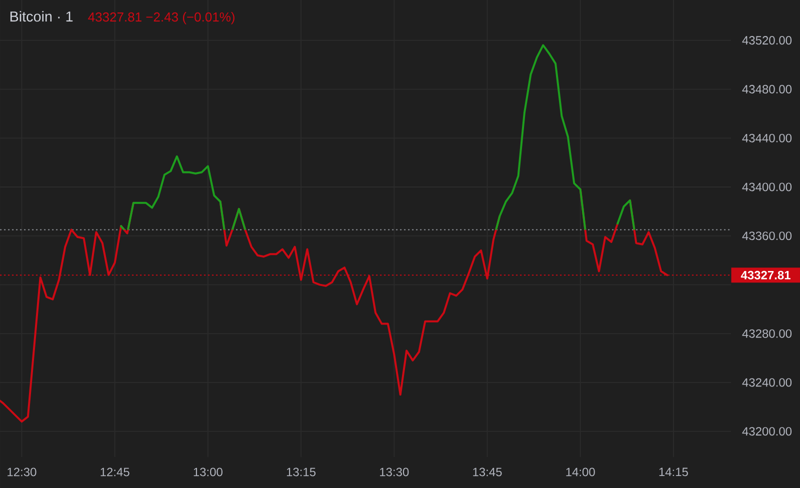 The image size is (800, 488). I want to click on y-tick-label: 43440.00, so click(767, 138).